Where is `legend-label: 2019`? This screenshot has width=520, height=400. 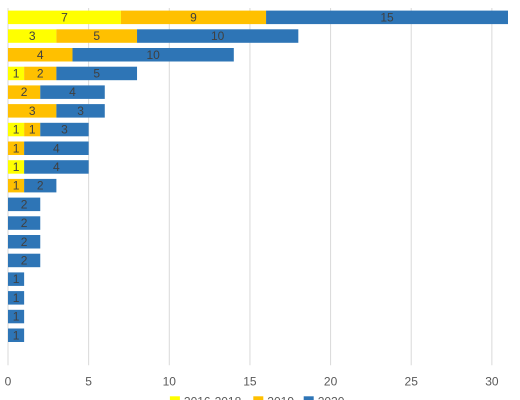 legend-label: 2019 is located at coordinates (280, 397).